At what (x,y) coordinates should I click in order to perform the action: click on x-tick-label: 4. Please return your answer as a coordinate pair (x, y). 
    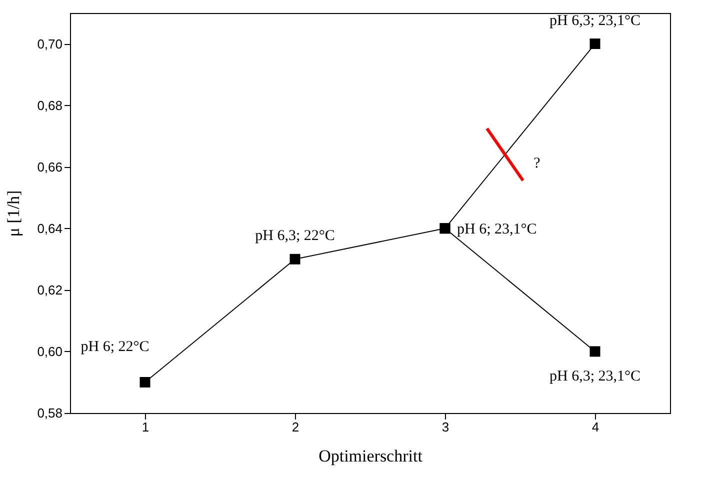
    Looking at the image, I should click on (596, 427).